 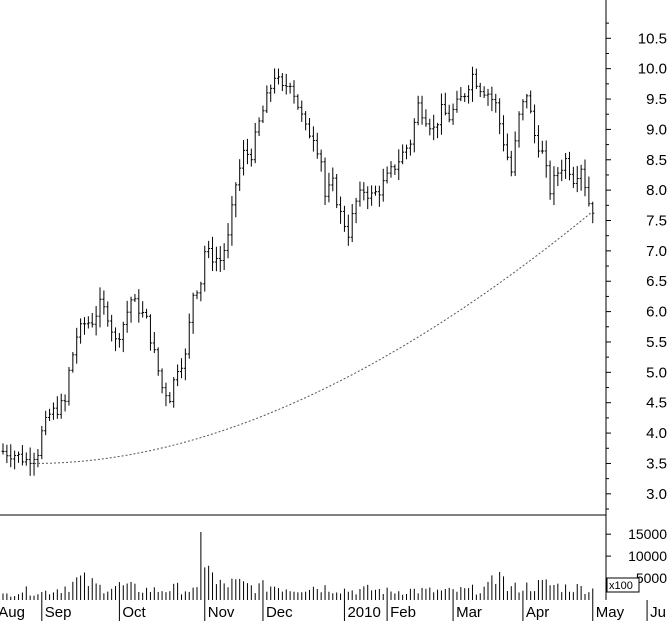 I want to click on price-tick-label: 3.5, so click(x=656, y=463).